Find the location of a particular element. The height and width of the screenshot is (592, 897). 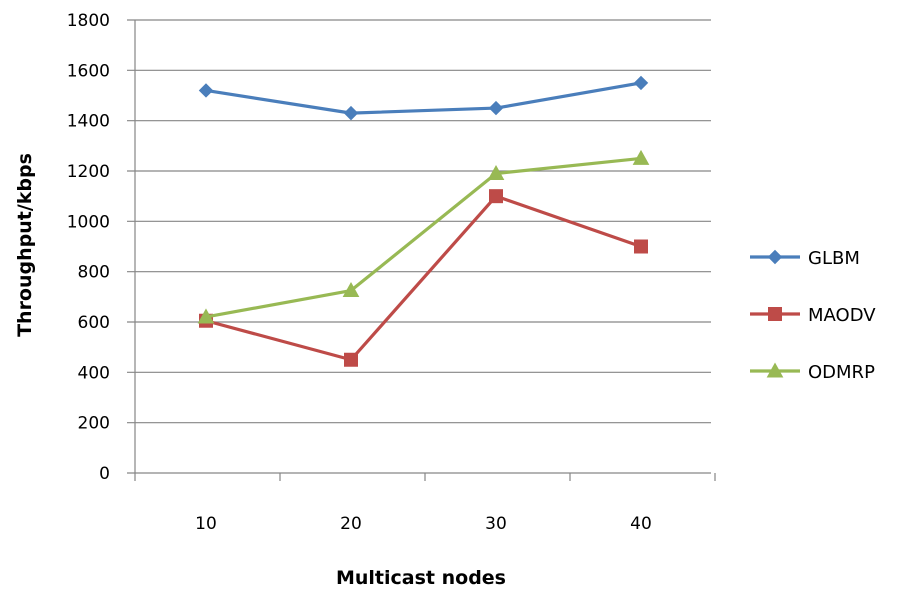

series-line-maodv is located at coordinates (423, 278).